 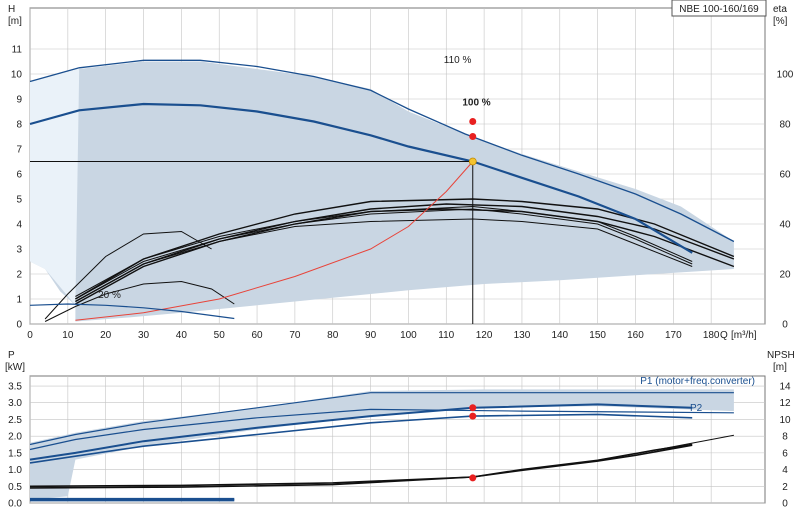 What do you see at coordinates (15, 420) in the screenshot?
I see `bottom-y-tick-label: 2.5` at bounding box center [15, 420].